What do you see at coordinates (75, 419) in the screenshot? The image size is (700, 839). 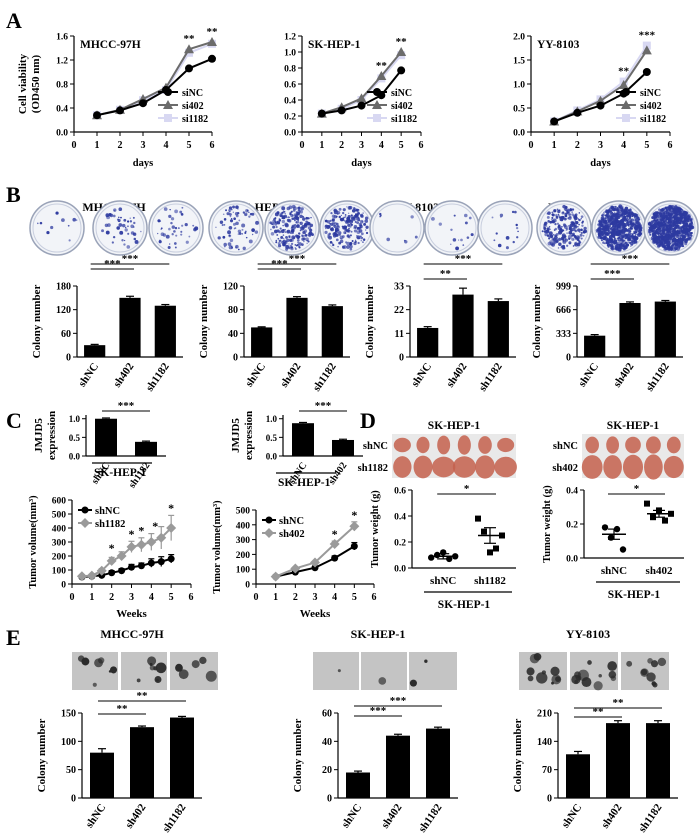 I see `y-tick-label: 1.0` at bounding box center [75, 419].